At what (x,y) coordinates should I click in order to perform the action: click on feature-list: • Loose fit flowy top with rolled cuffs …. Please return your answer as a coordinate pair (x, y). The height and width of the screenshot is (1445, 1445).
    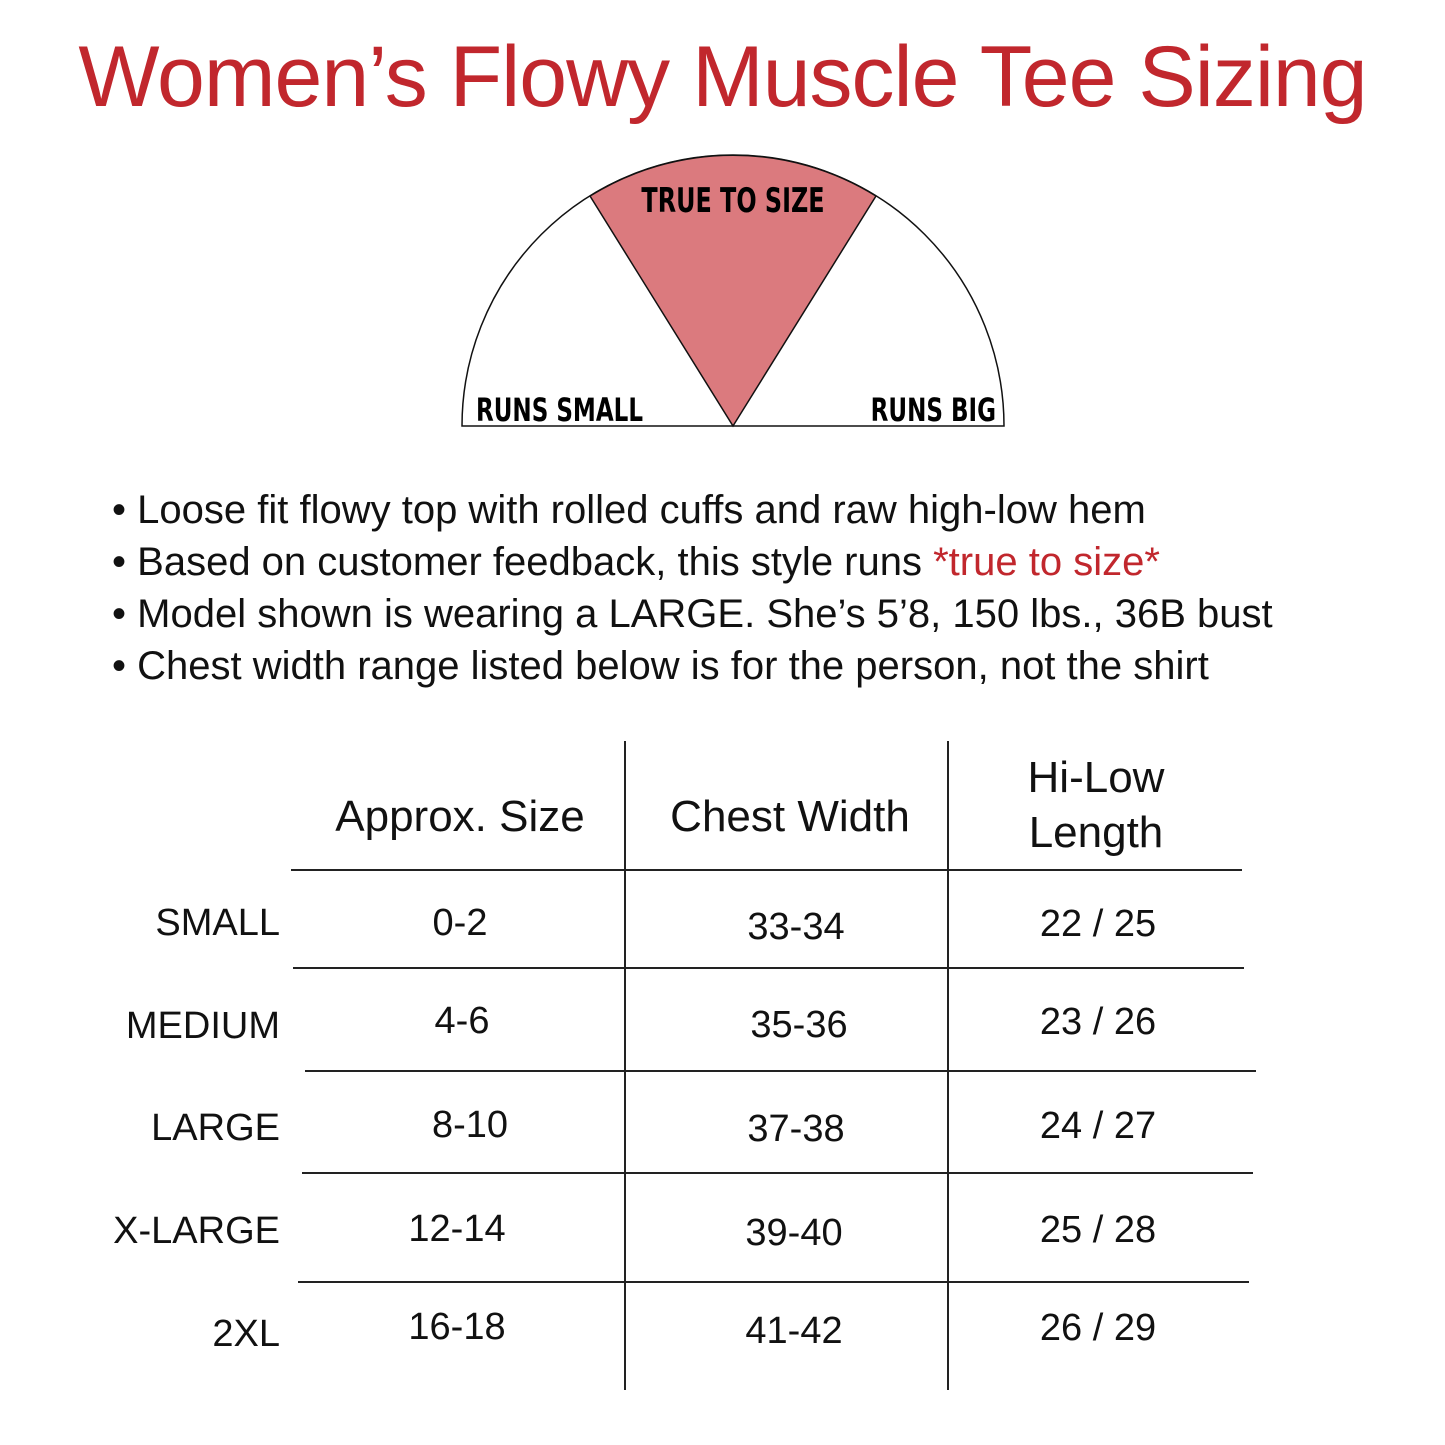
    Looking at the image, I should click on (692, 588).